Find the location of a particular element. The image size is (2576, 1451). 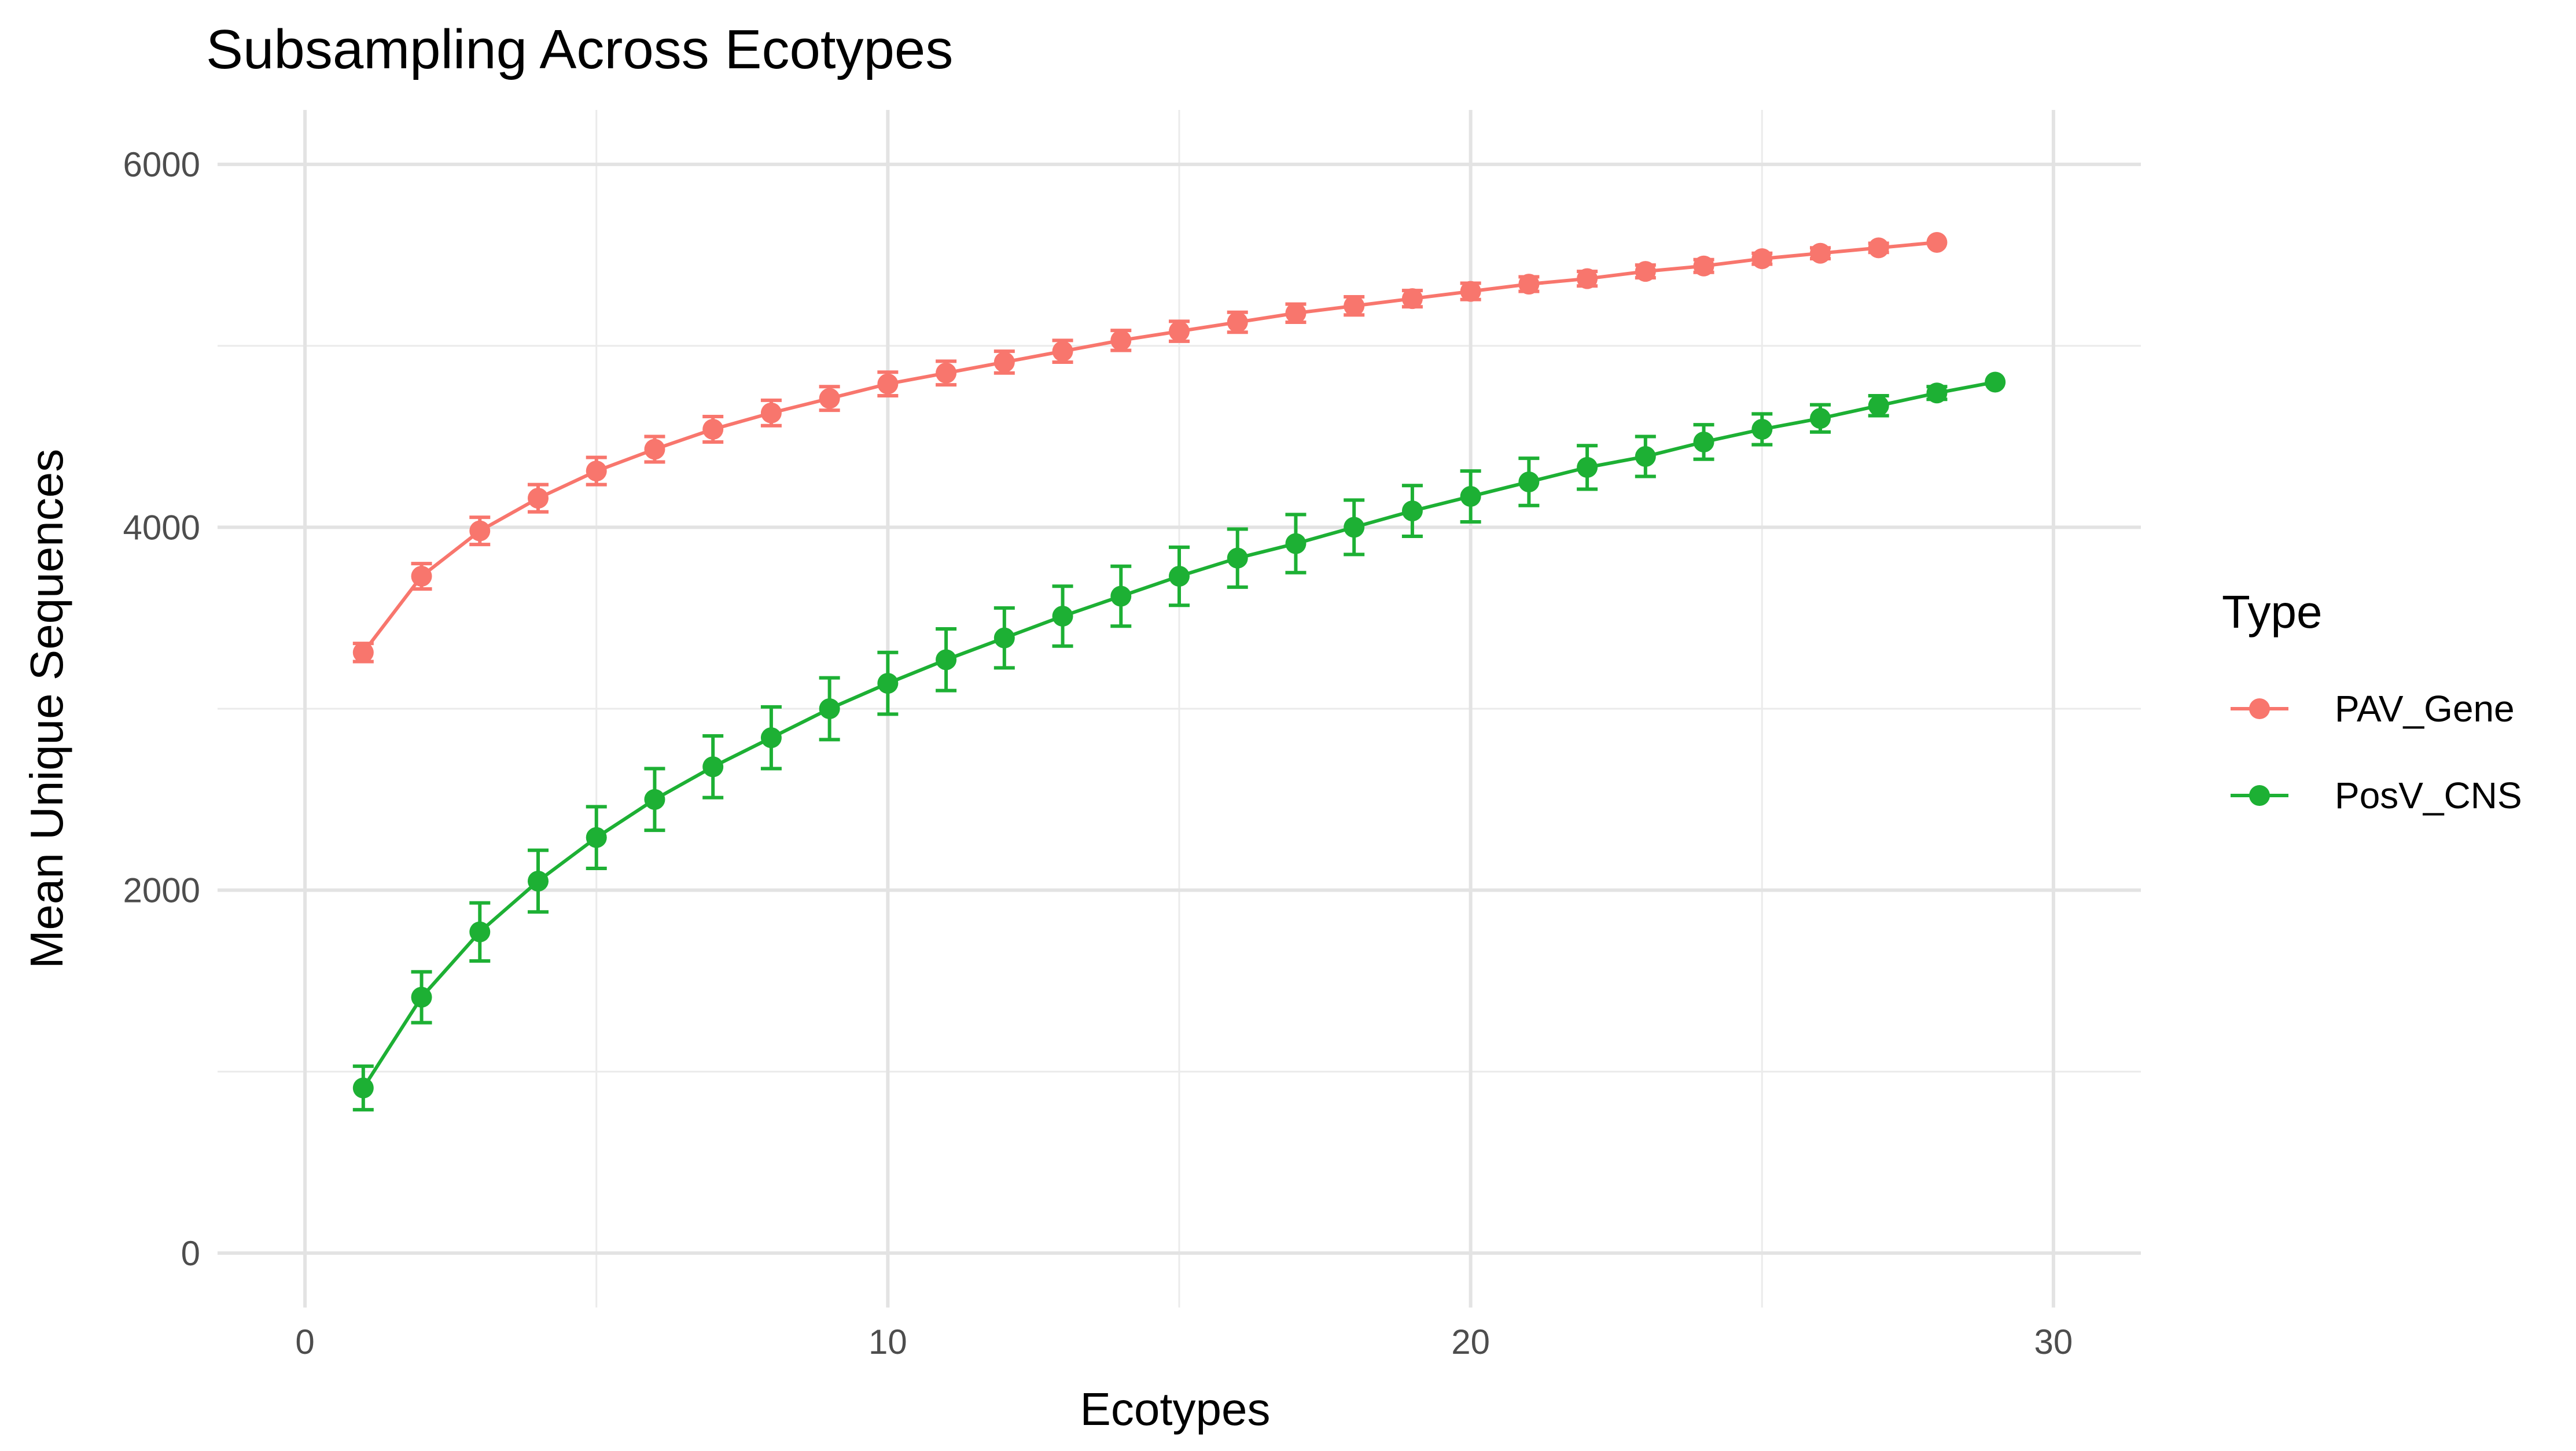

y-axis-tick-labels: 0 2000 4000 6000 is located at coordinates (161, 709).